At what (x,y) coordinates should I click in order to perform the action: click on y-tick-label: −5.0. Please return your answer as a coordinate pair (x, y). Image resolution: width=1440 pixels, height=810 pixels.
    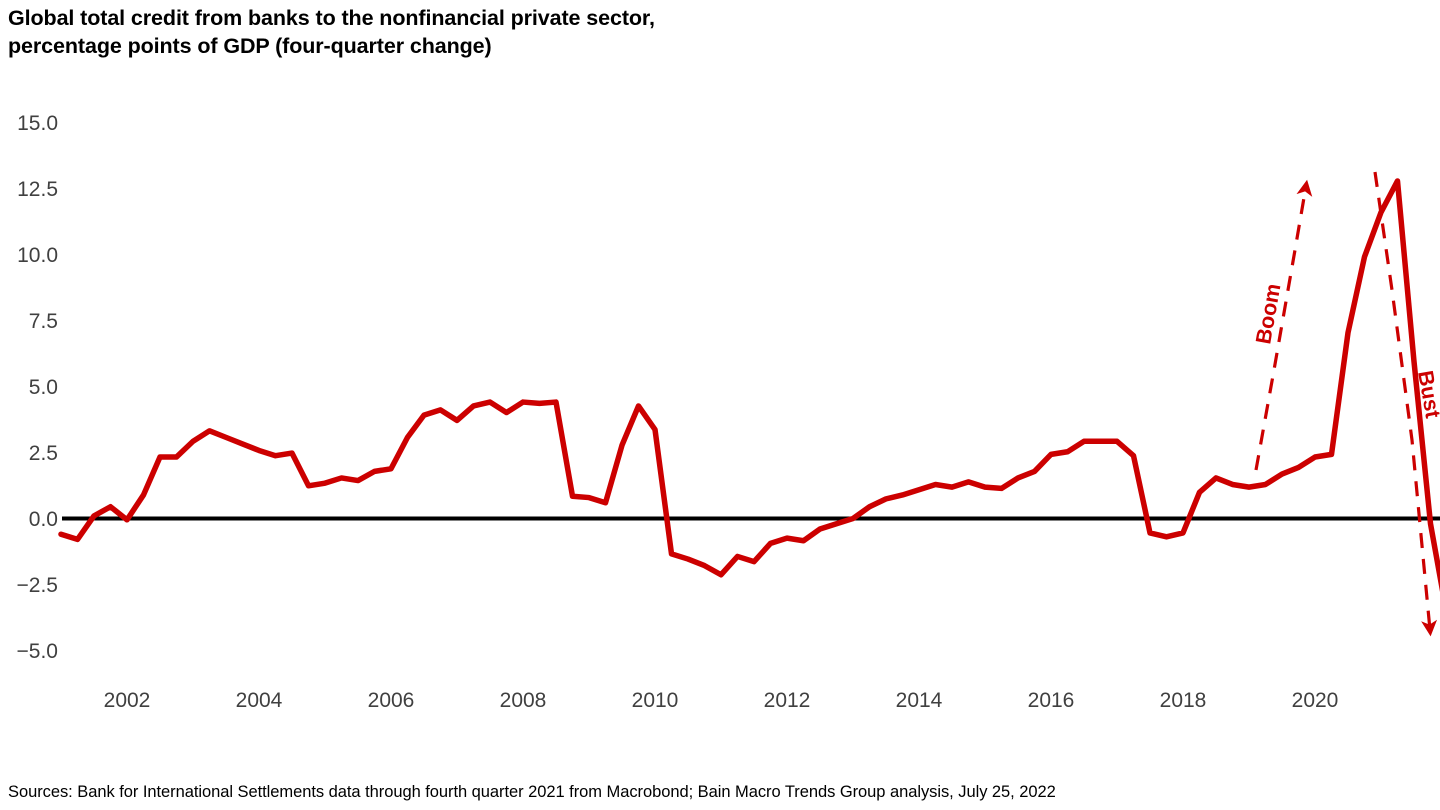
    Looking at the image, I should click on (37, 651).